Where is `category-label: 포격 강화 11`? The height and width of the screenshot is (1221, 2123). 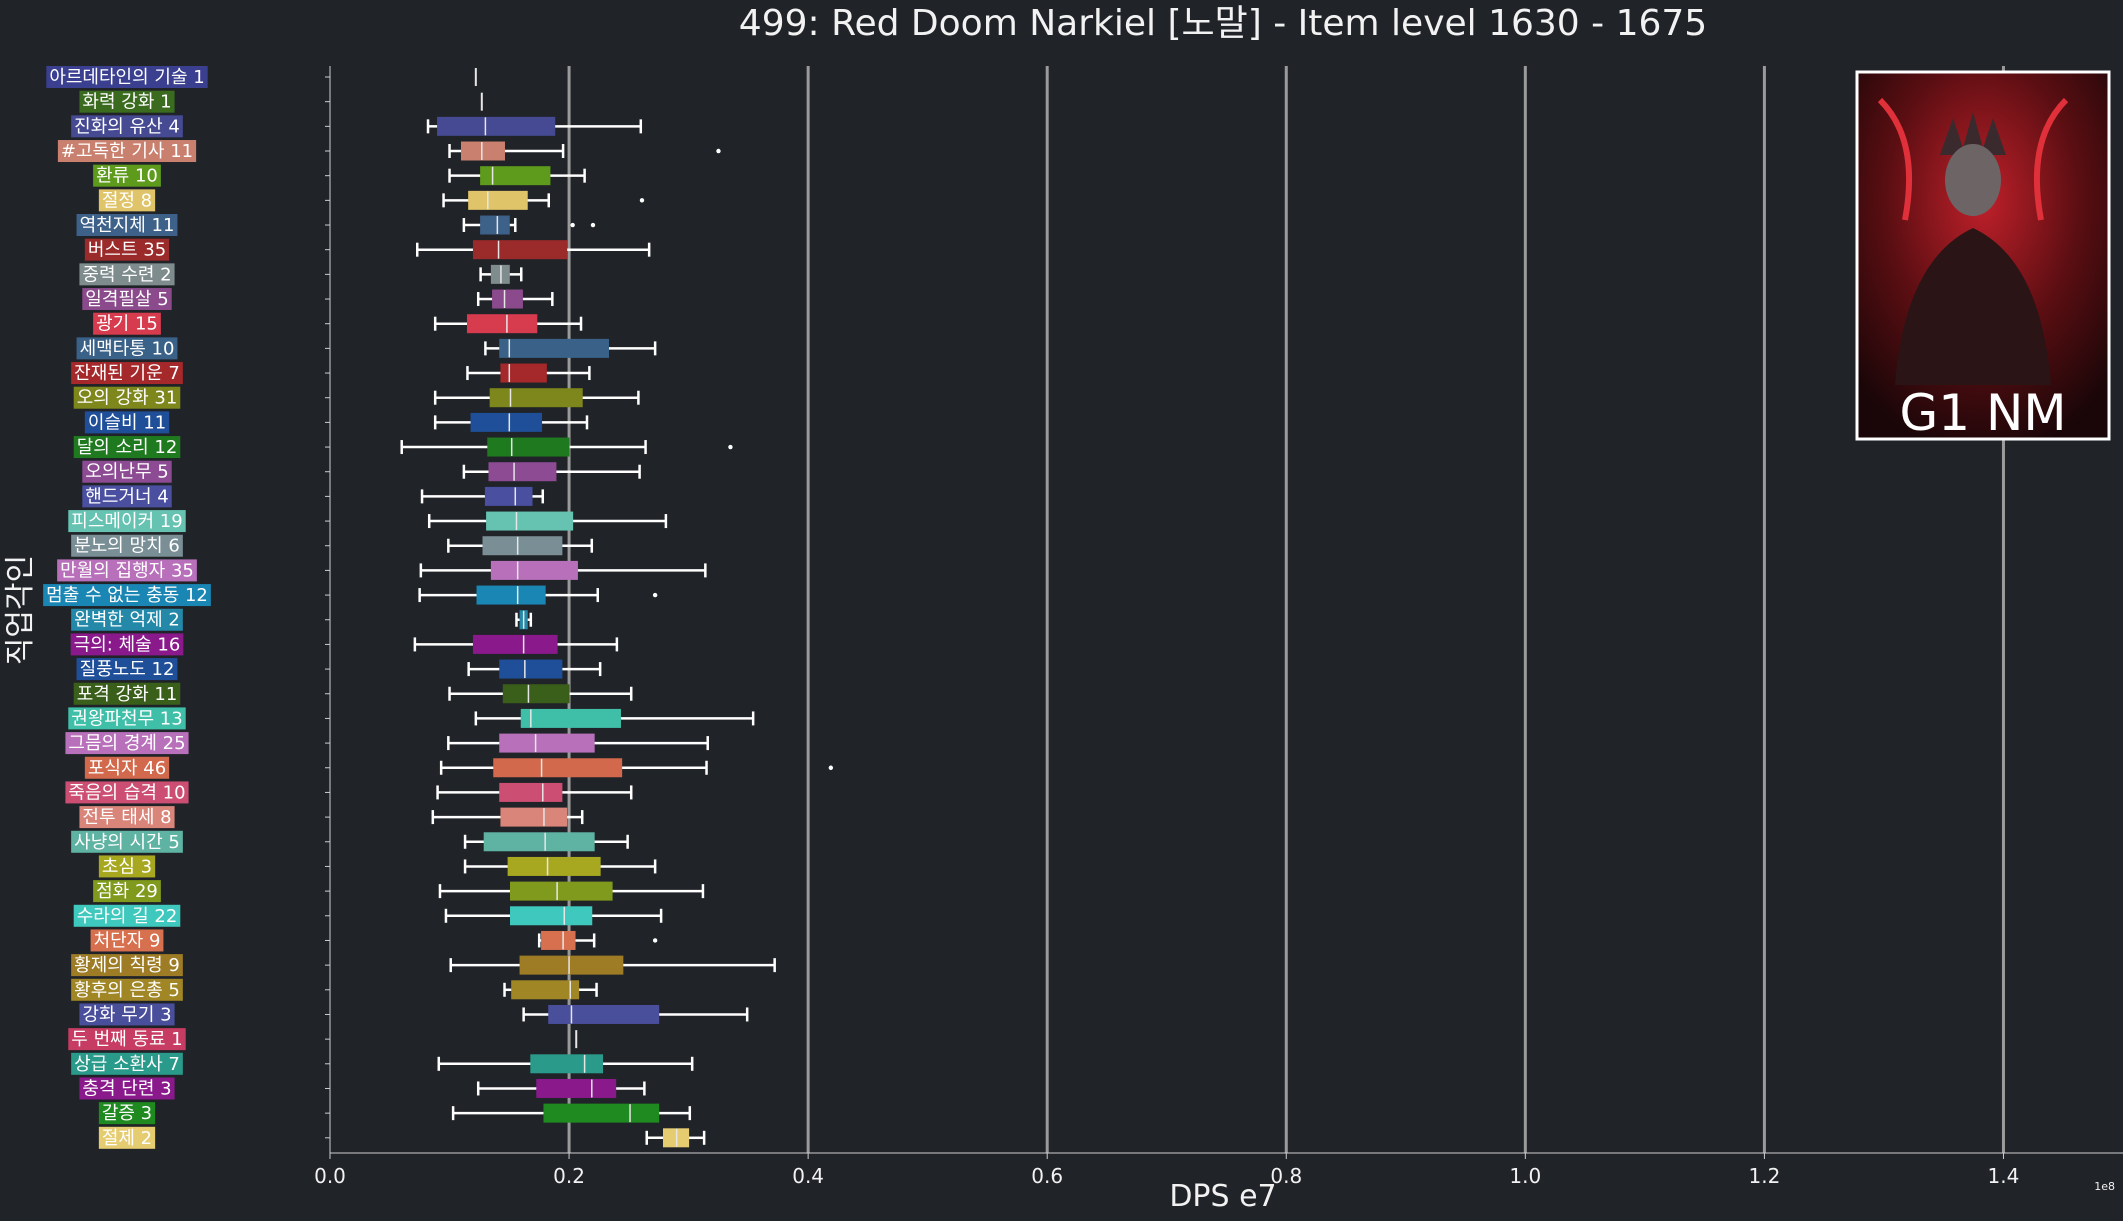
category-label: 포격 강화 11 is located at coordinates (127, 693).